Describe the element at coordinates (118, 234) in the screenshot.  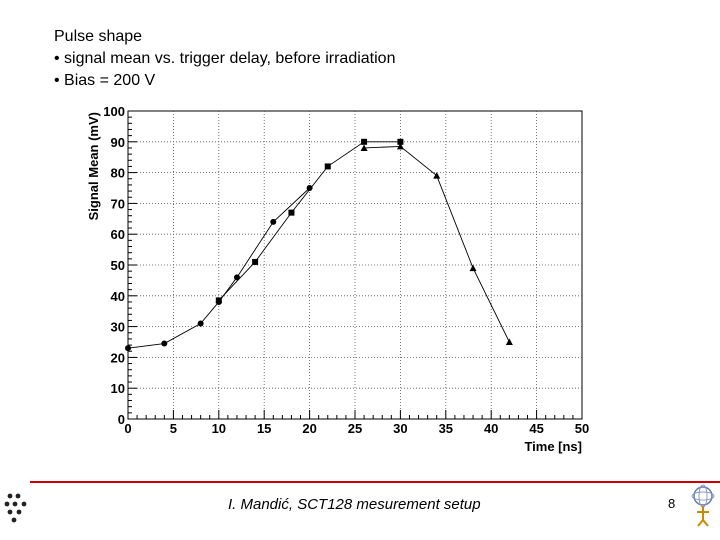
I see `y-tick-label: 60` at that location.